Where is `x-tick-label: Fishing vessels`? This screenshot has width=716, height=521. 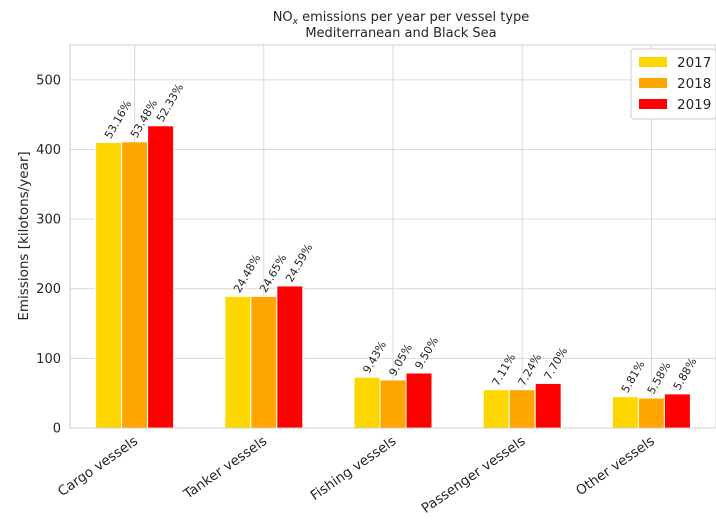 x-tick-label: Fishing vessels is located at coordinates (354, 468).